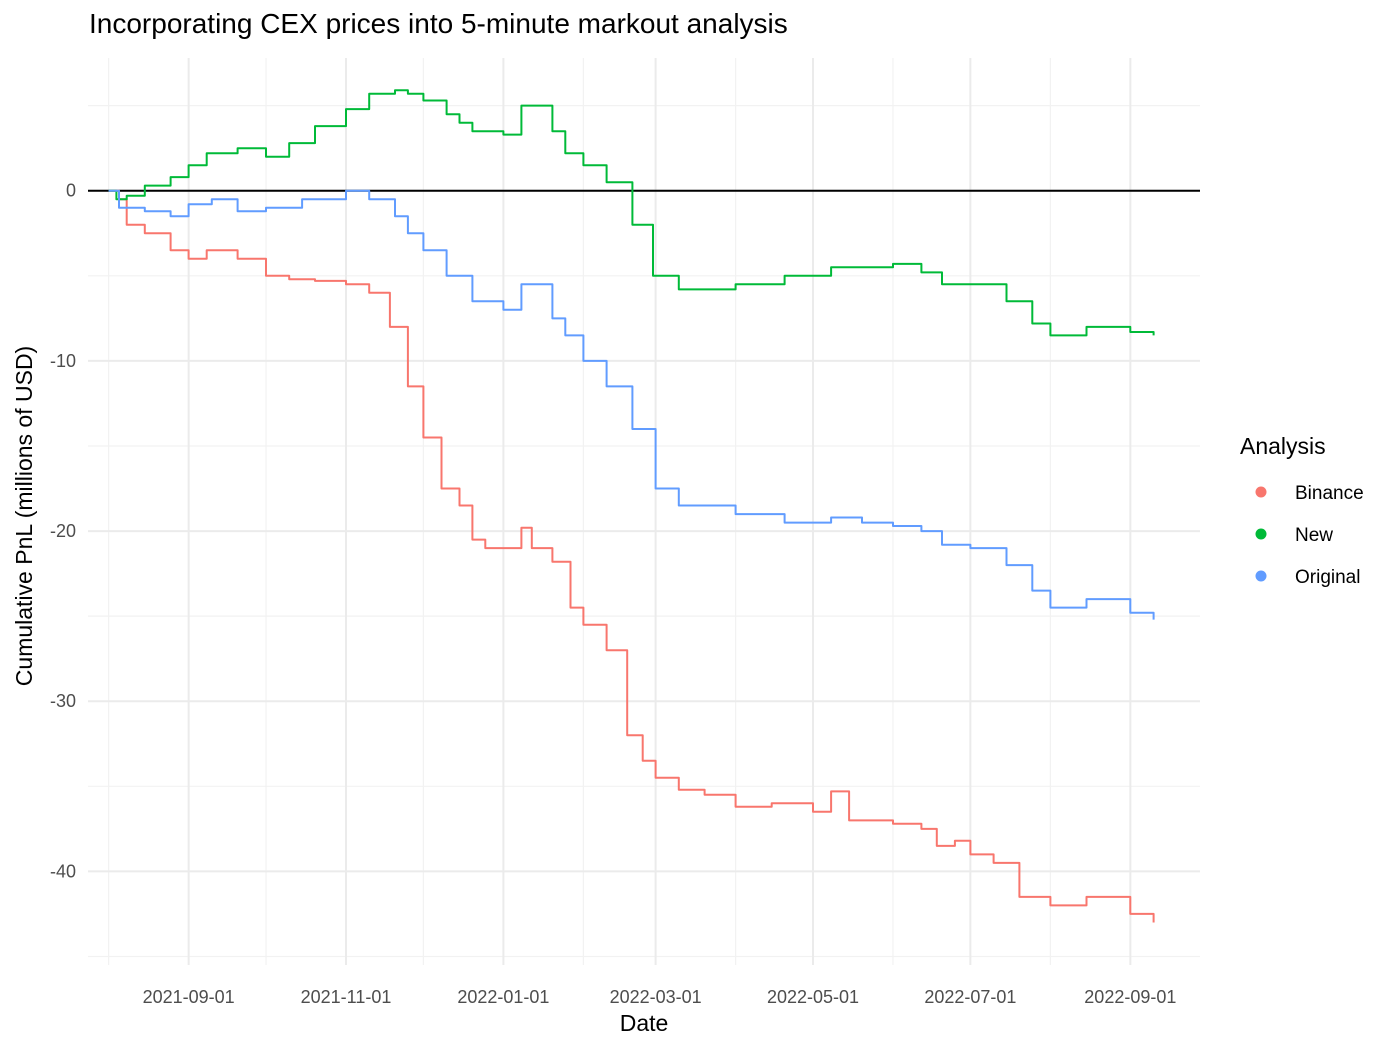 The height and width of the screenshot is (1050, 1400). What do you see at coordinates (1261, 534) in the screenshot?
I see `legend-key-new` at bounding box center [1261, 534].